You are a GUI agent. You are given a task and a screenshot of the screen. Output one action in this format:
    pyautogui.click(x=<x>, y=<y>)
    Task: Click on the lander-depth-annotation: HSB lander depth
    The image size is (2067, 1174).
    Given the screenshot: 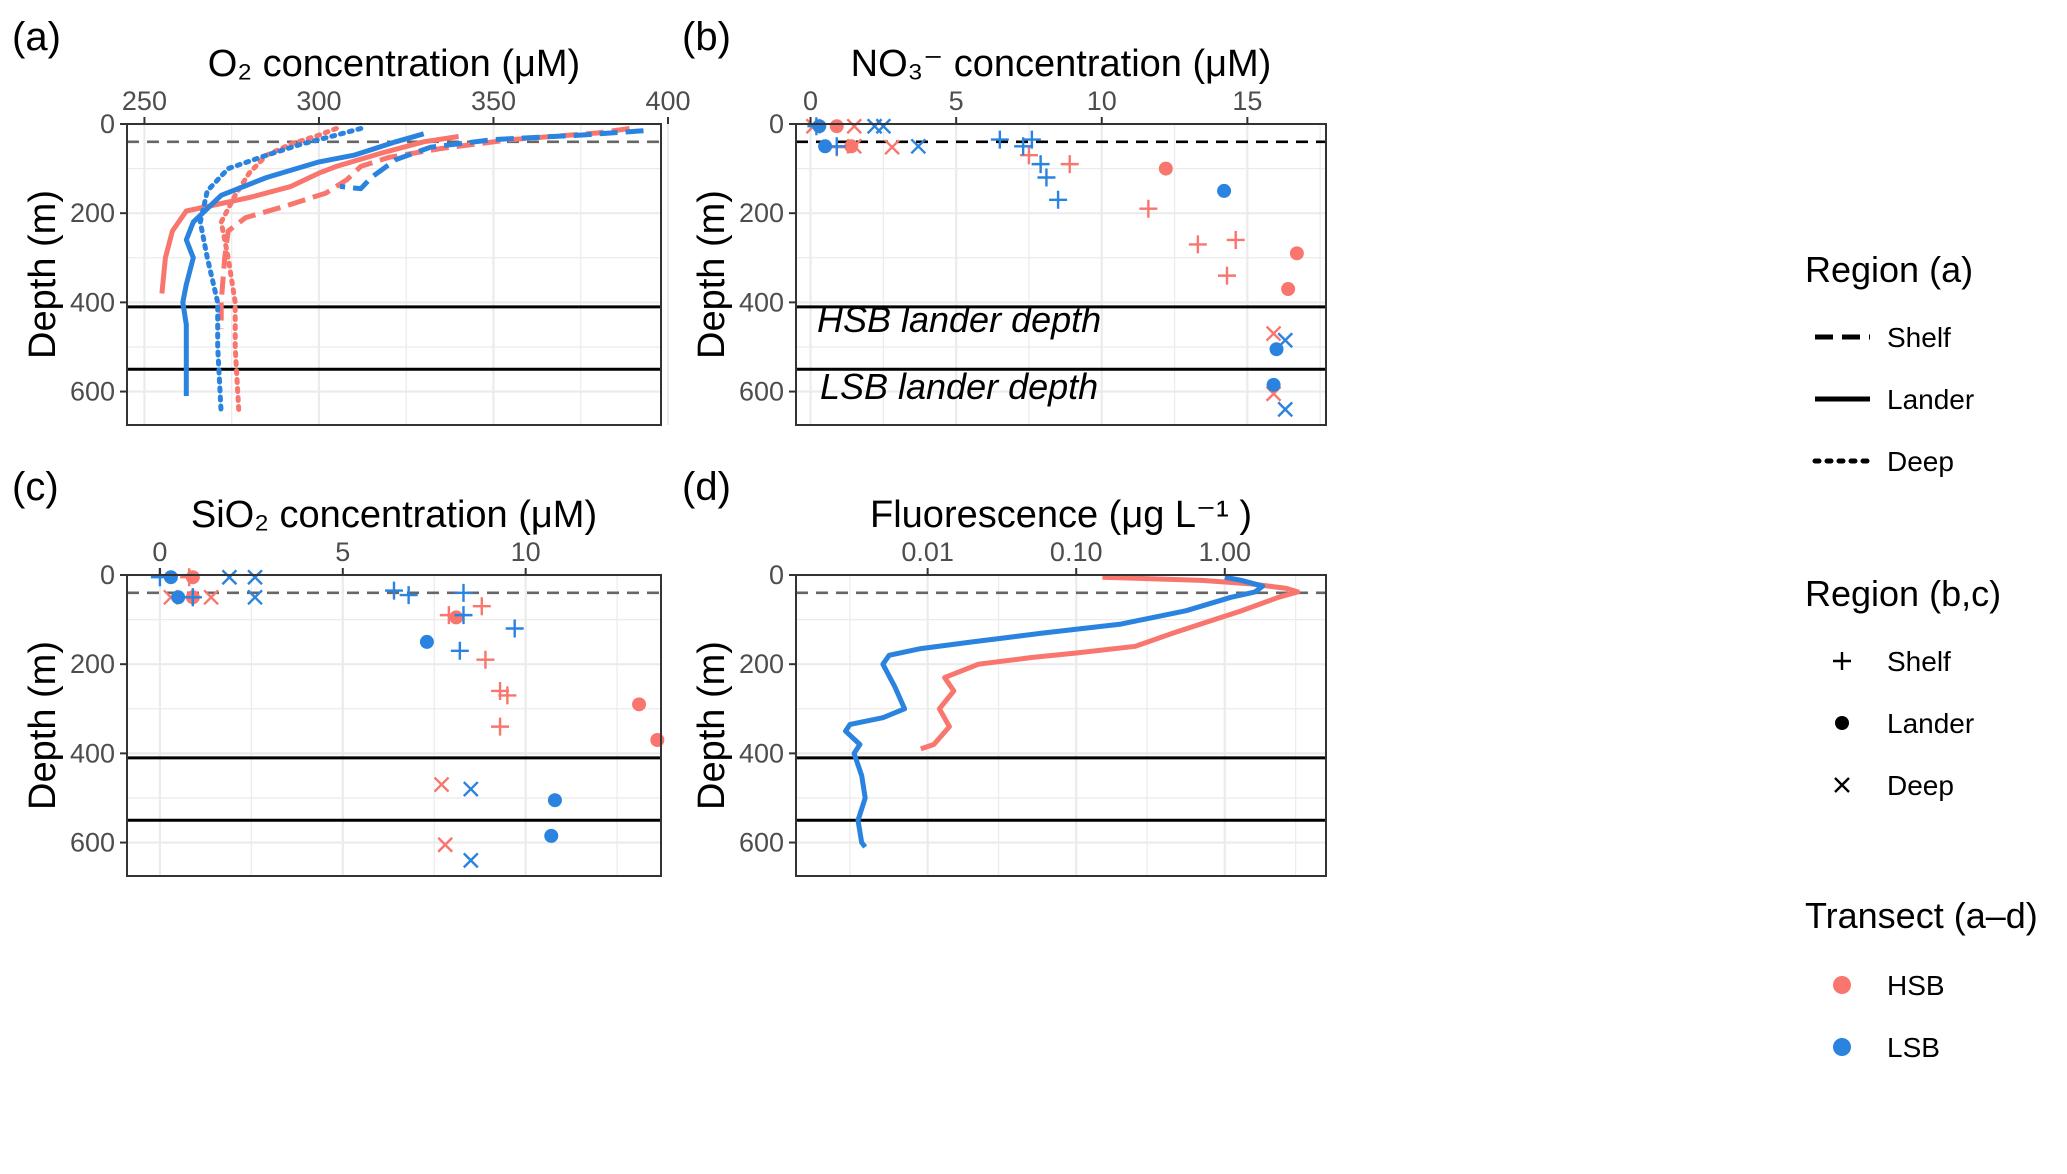 What is the action you would take?
    pyautogui.click(x=959, y=319)
    